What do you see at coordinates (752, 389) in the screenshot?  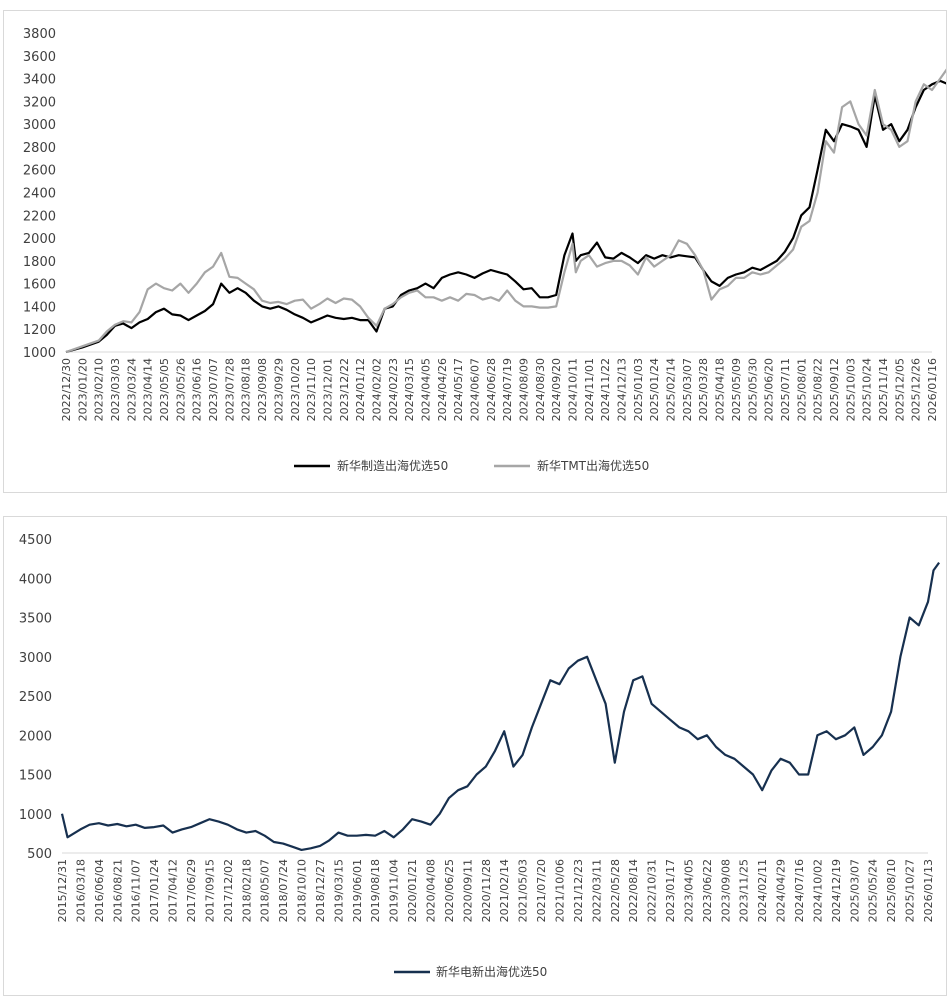 I see `x-tick-label: 2025/05/30` at bounding box center [752, 389].